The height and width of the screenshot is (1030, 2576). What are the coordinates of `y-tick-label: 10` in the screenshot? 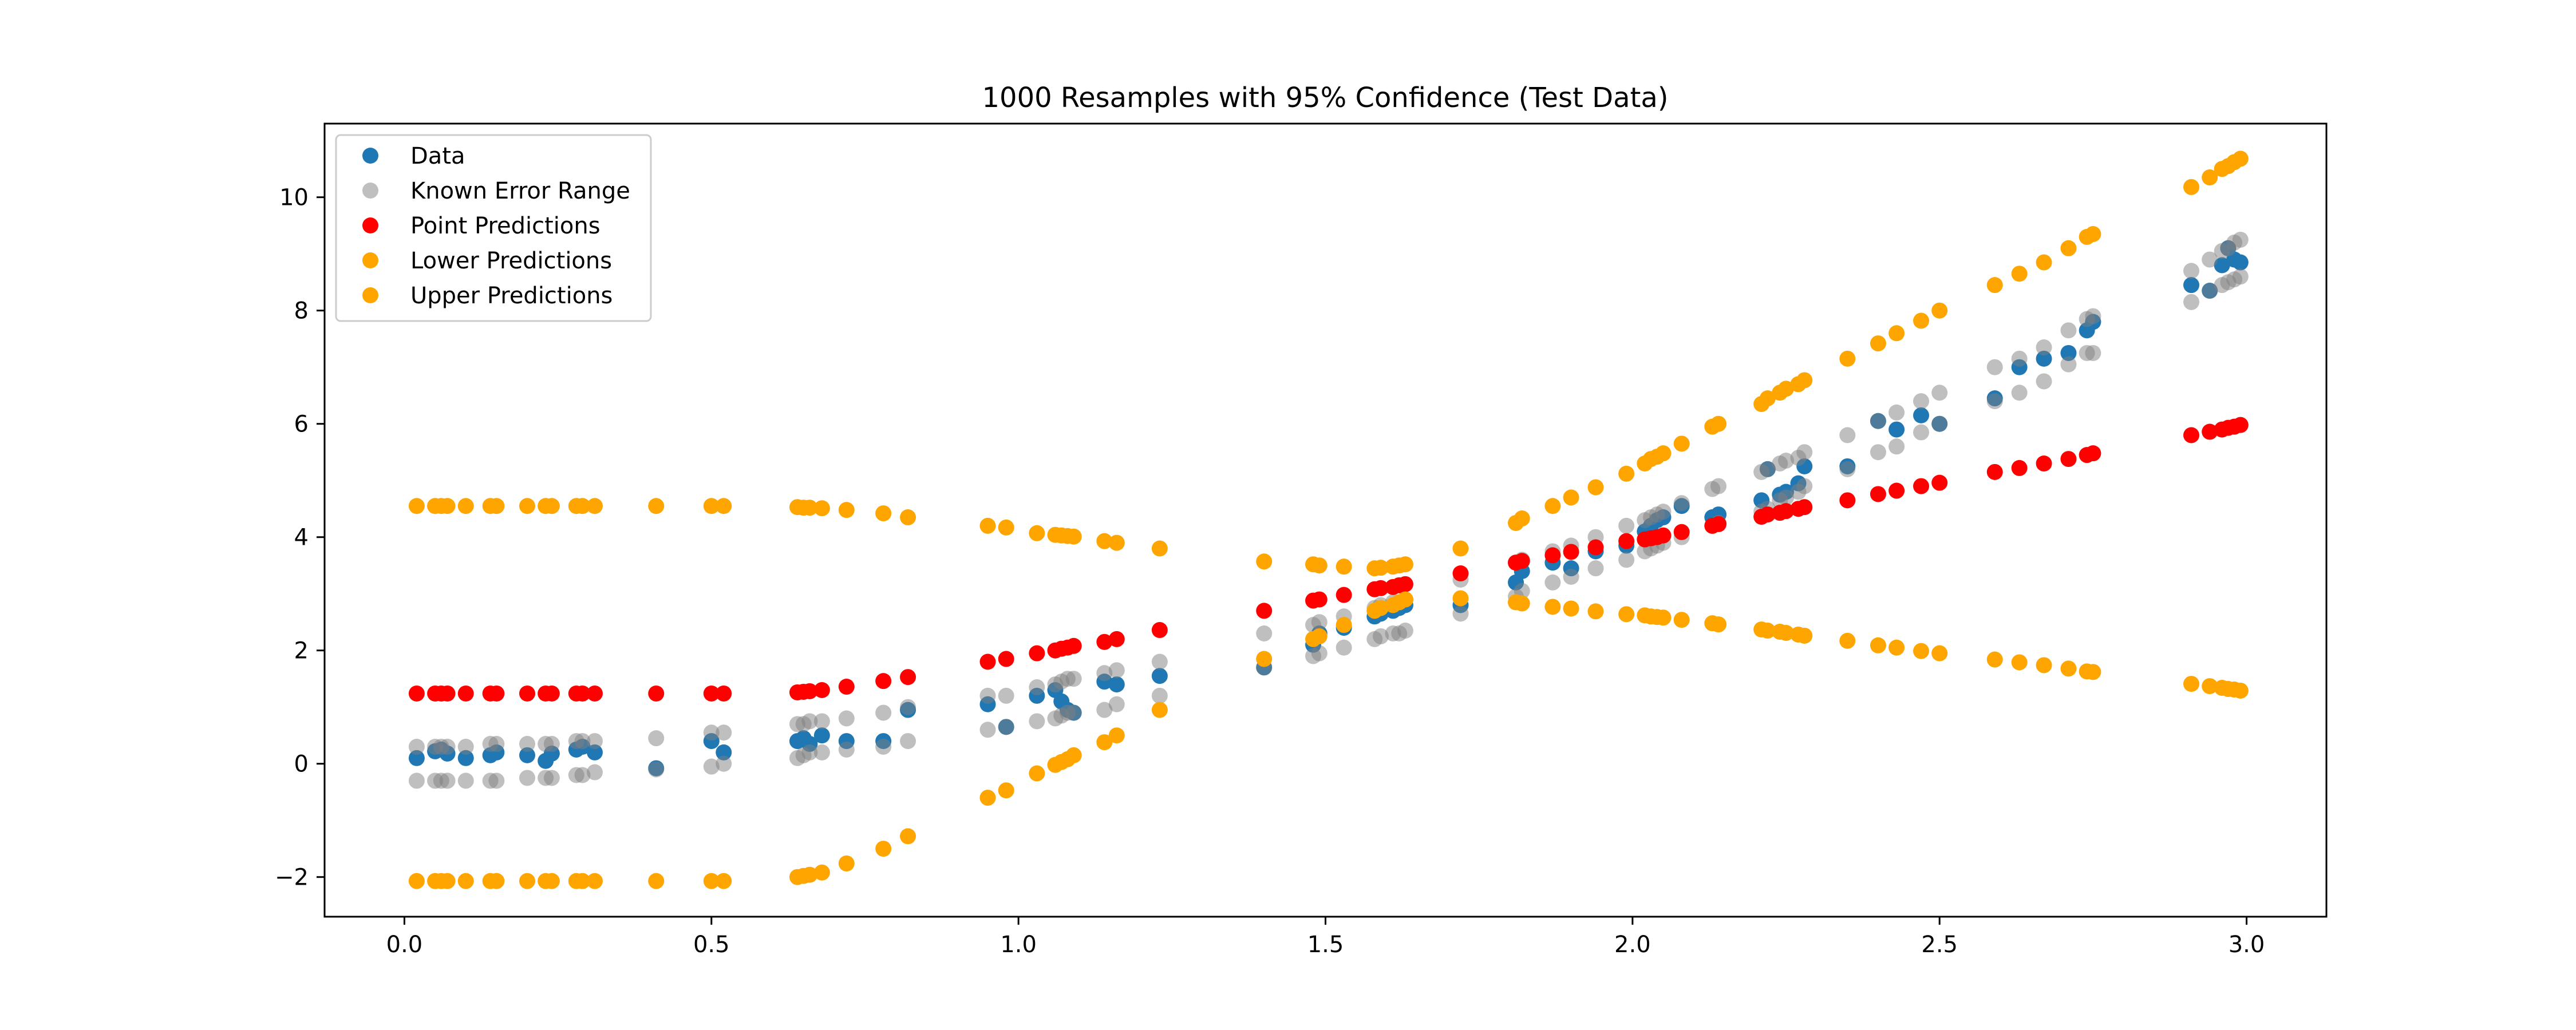 It's located at (294, 198).